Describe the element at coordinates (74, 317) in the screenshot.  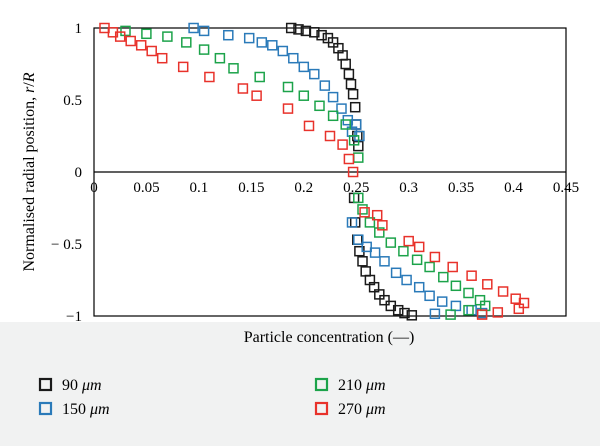
I see `y-tick-label: −1` at that location.